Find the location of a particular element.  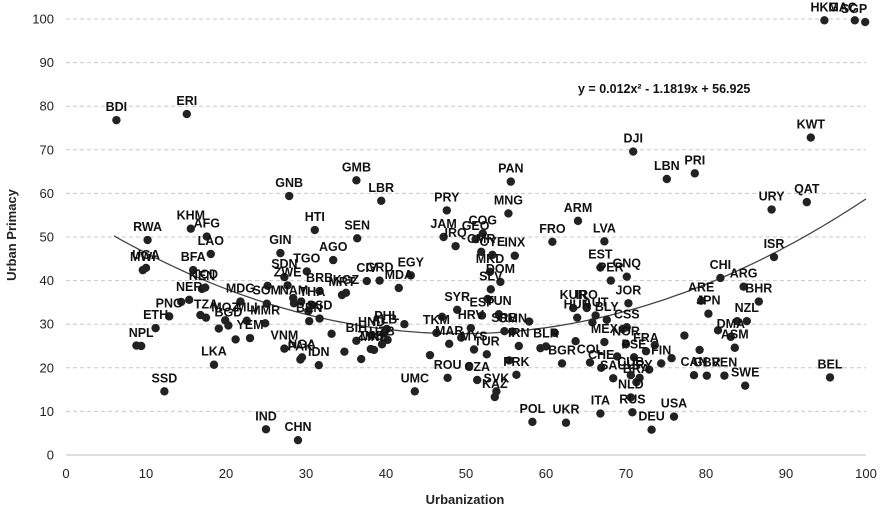

data-point-lbn is located at coordinates (666, 179).